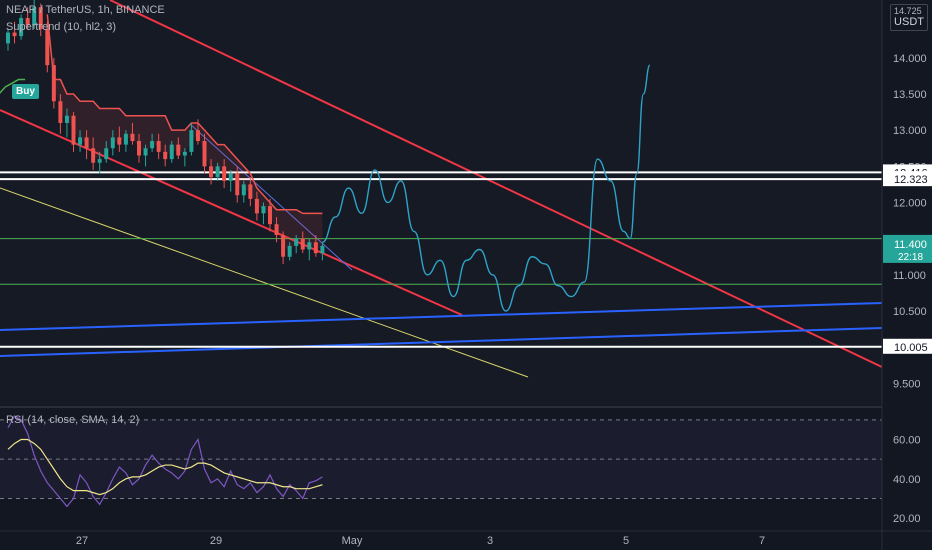 The width and height of the screenshot is (932, 550). I want to click on price-tick-label: 14.000, so click(910, 59).